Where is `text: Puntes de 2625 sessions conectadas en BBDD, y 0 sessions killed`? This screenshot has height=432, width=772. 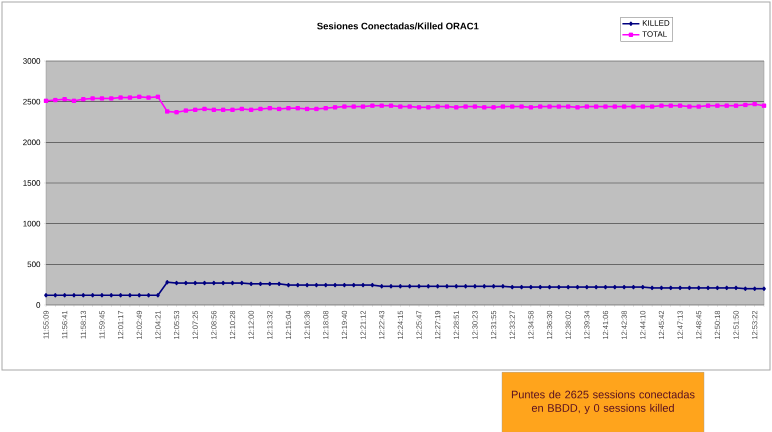
text: Puntes de 2625 sessions conectadas en BBDD, y 0 sessions killed is located at coordinates (603, 402).